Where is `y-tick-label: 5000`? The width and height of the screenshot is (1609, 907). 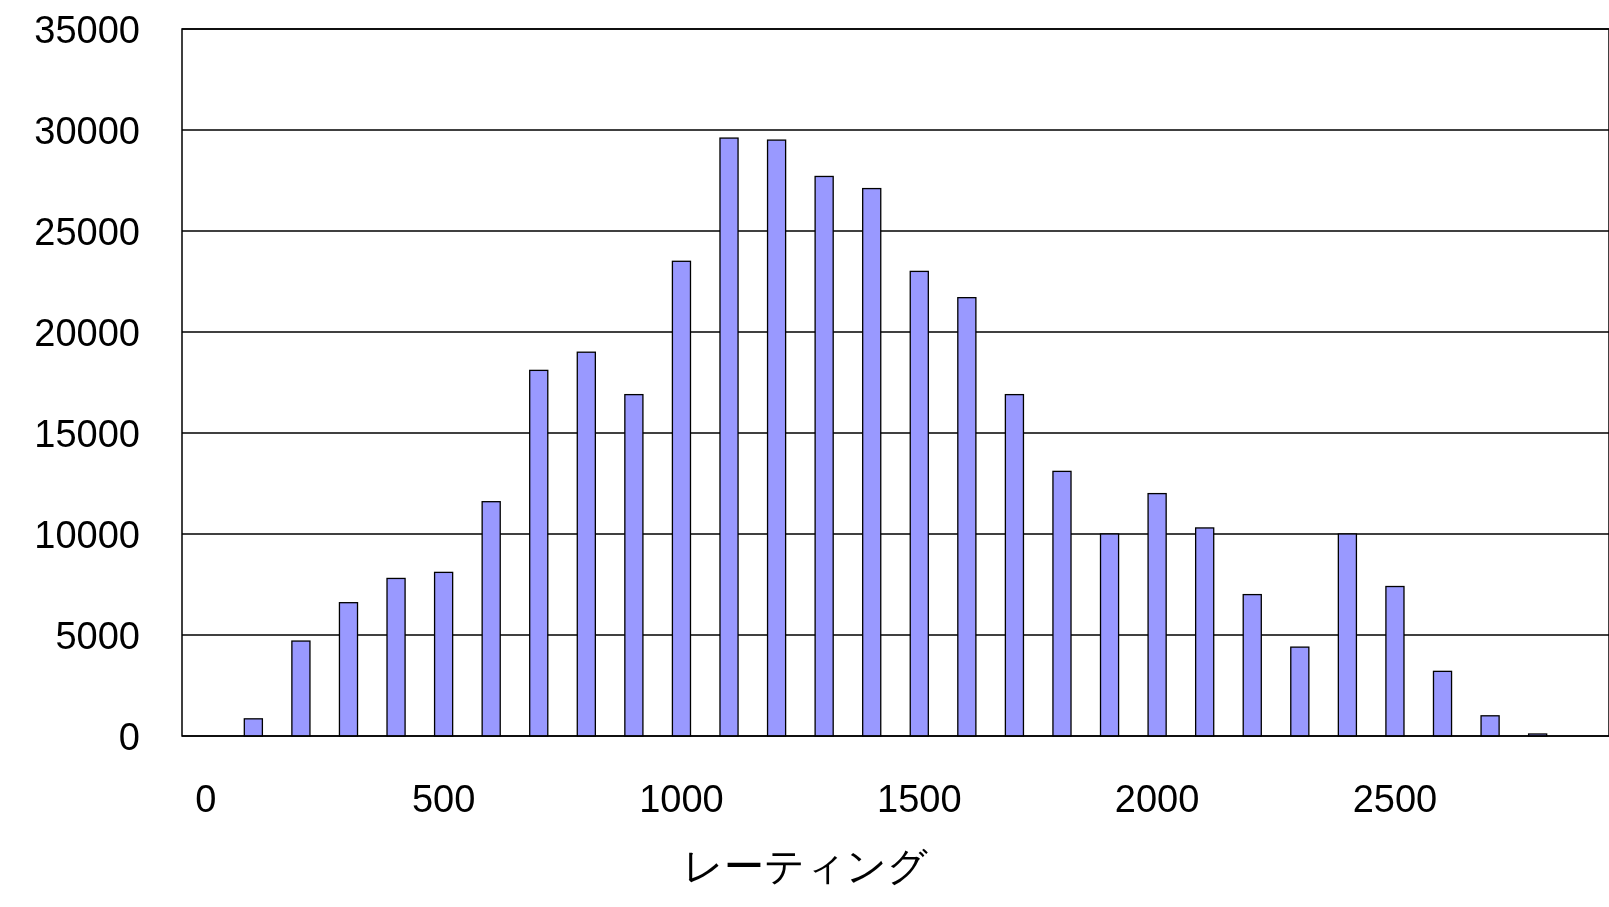
y-tick-label: 5000 is located at coordinates (97, 636).